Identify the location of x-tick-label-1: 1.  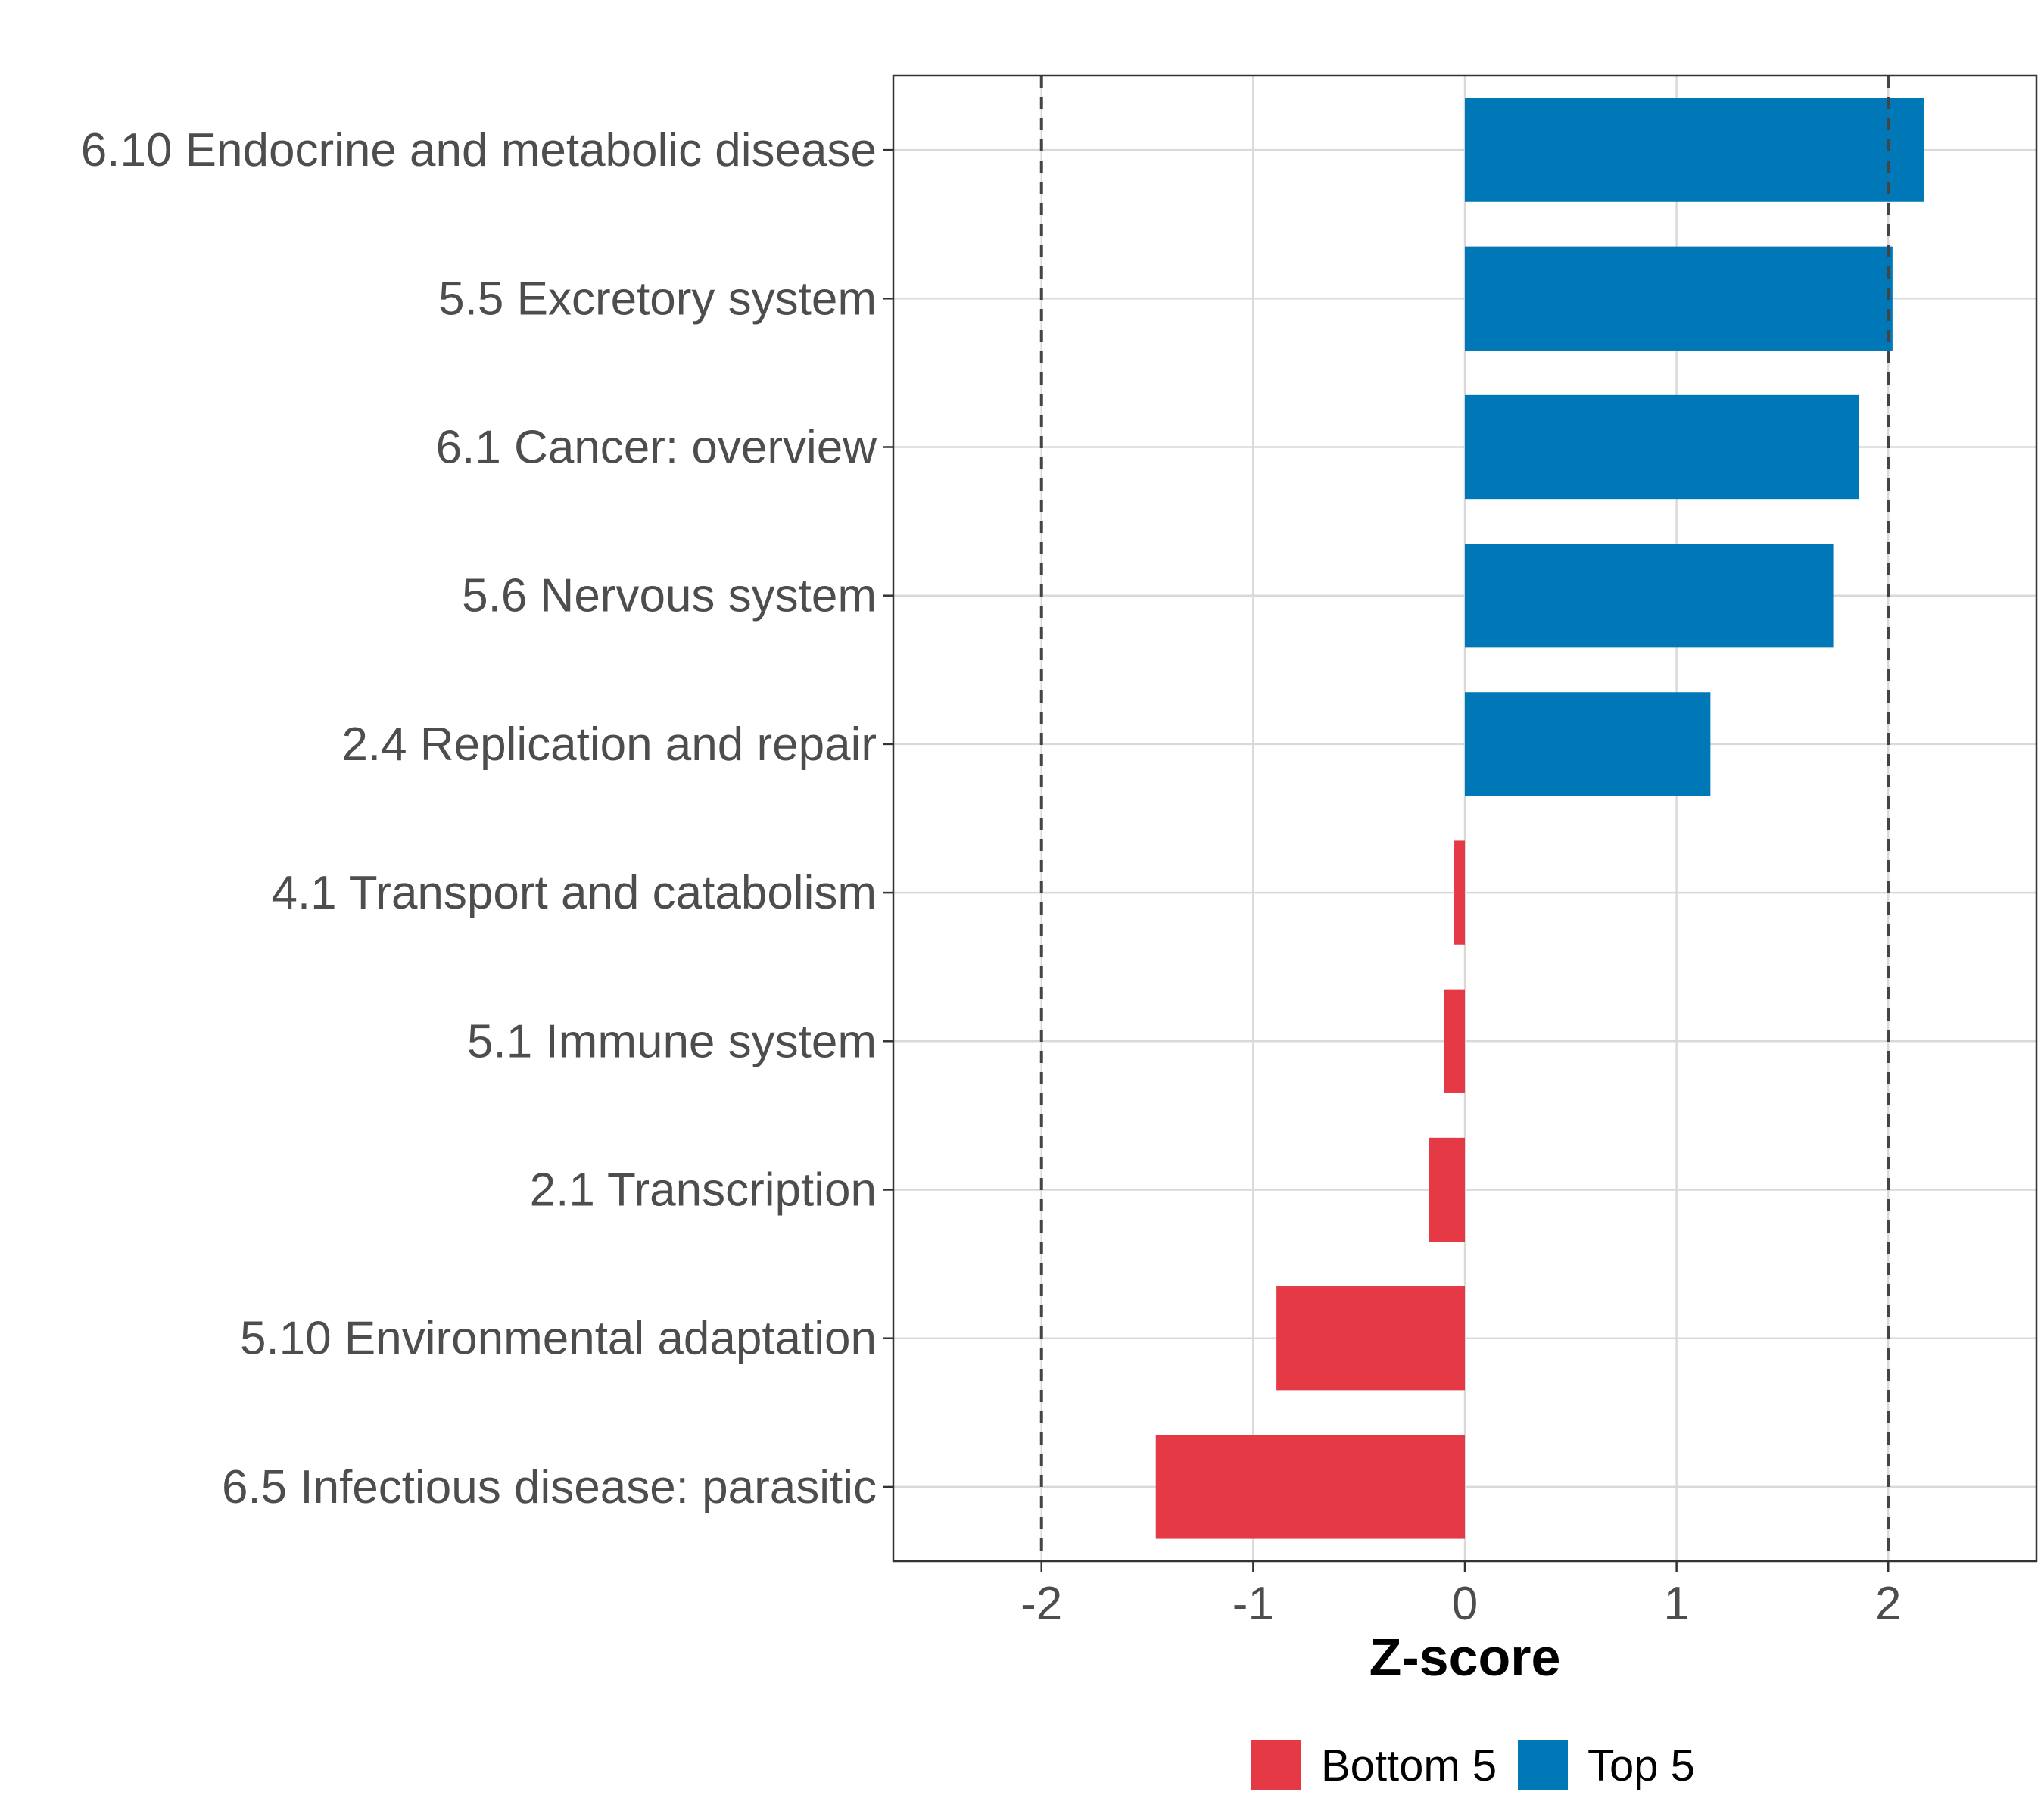
(1676, 1604).